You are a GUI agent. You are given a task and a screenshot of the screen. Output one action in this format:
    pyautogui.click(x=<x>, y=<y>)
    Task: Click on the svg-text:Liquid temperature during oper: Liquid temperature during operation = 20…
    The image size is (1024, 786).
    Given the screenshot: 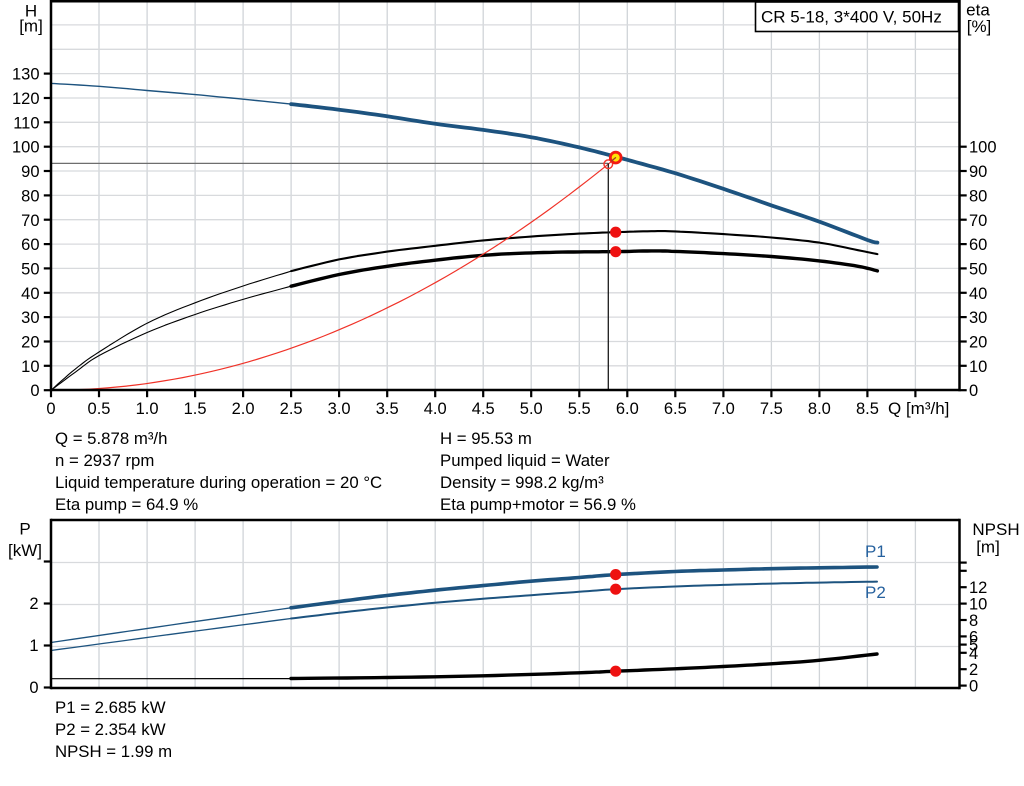 What is the action you would take?
    pyautogui.click(x=218, y=482)
    